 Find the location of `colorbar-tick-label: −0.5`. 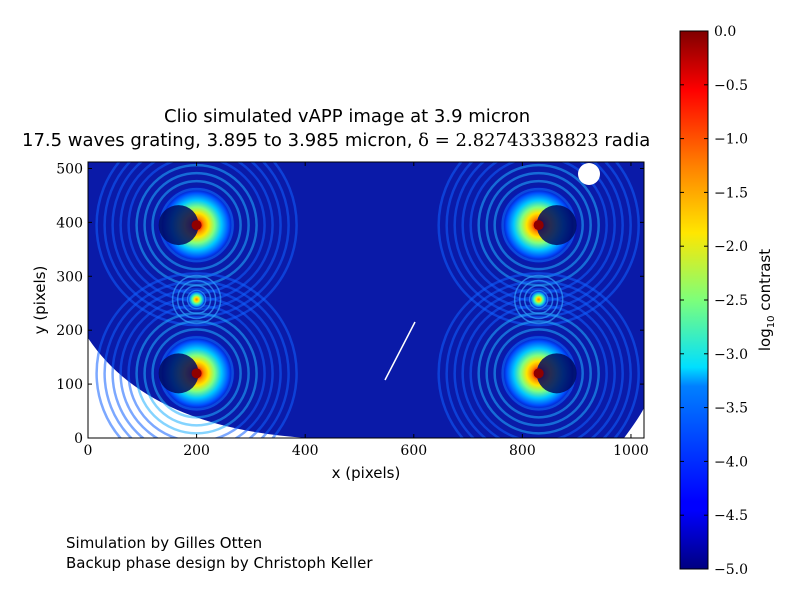

colorbar-tick-label: −0.5 is located at coordinates (731, 86).